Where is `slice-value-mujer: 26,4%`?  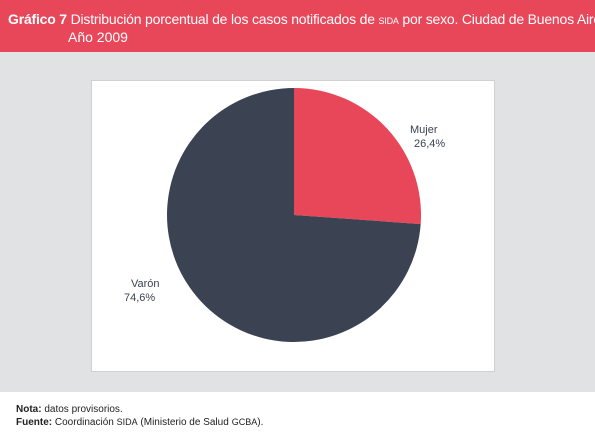
slice-value-mujer: 26,4% is located at coordinates (430, 144).